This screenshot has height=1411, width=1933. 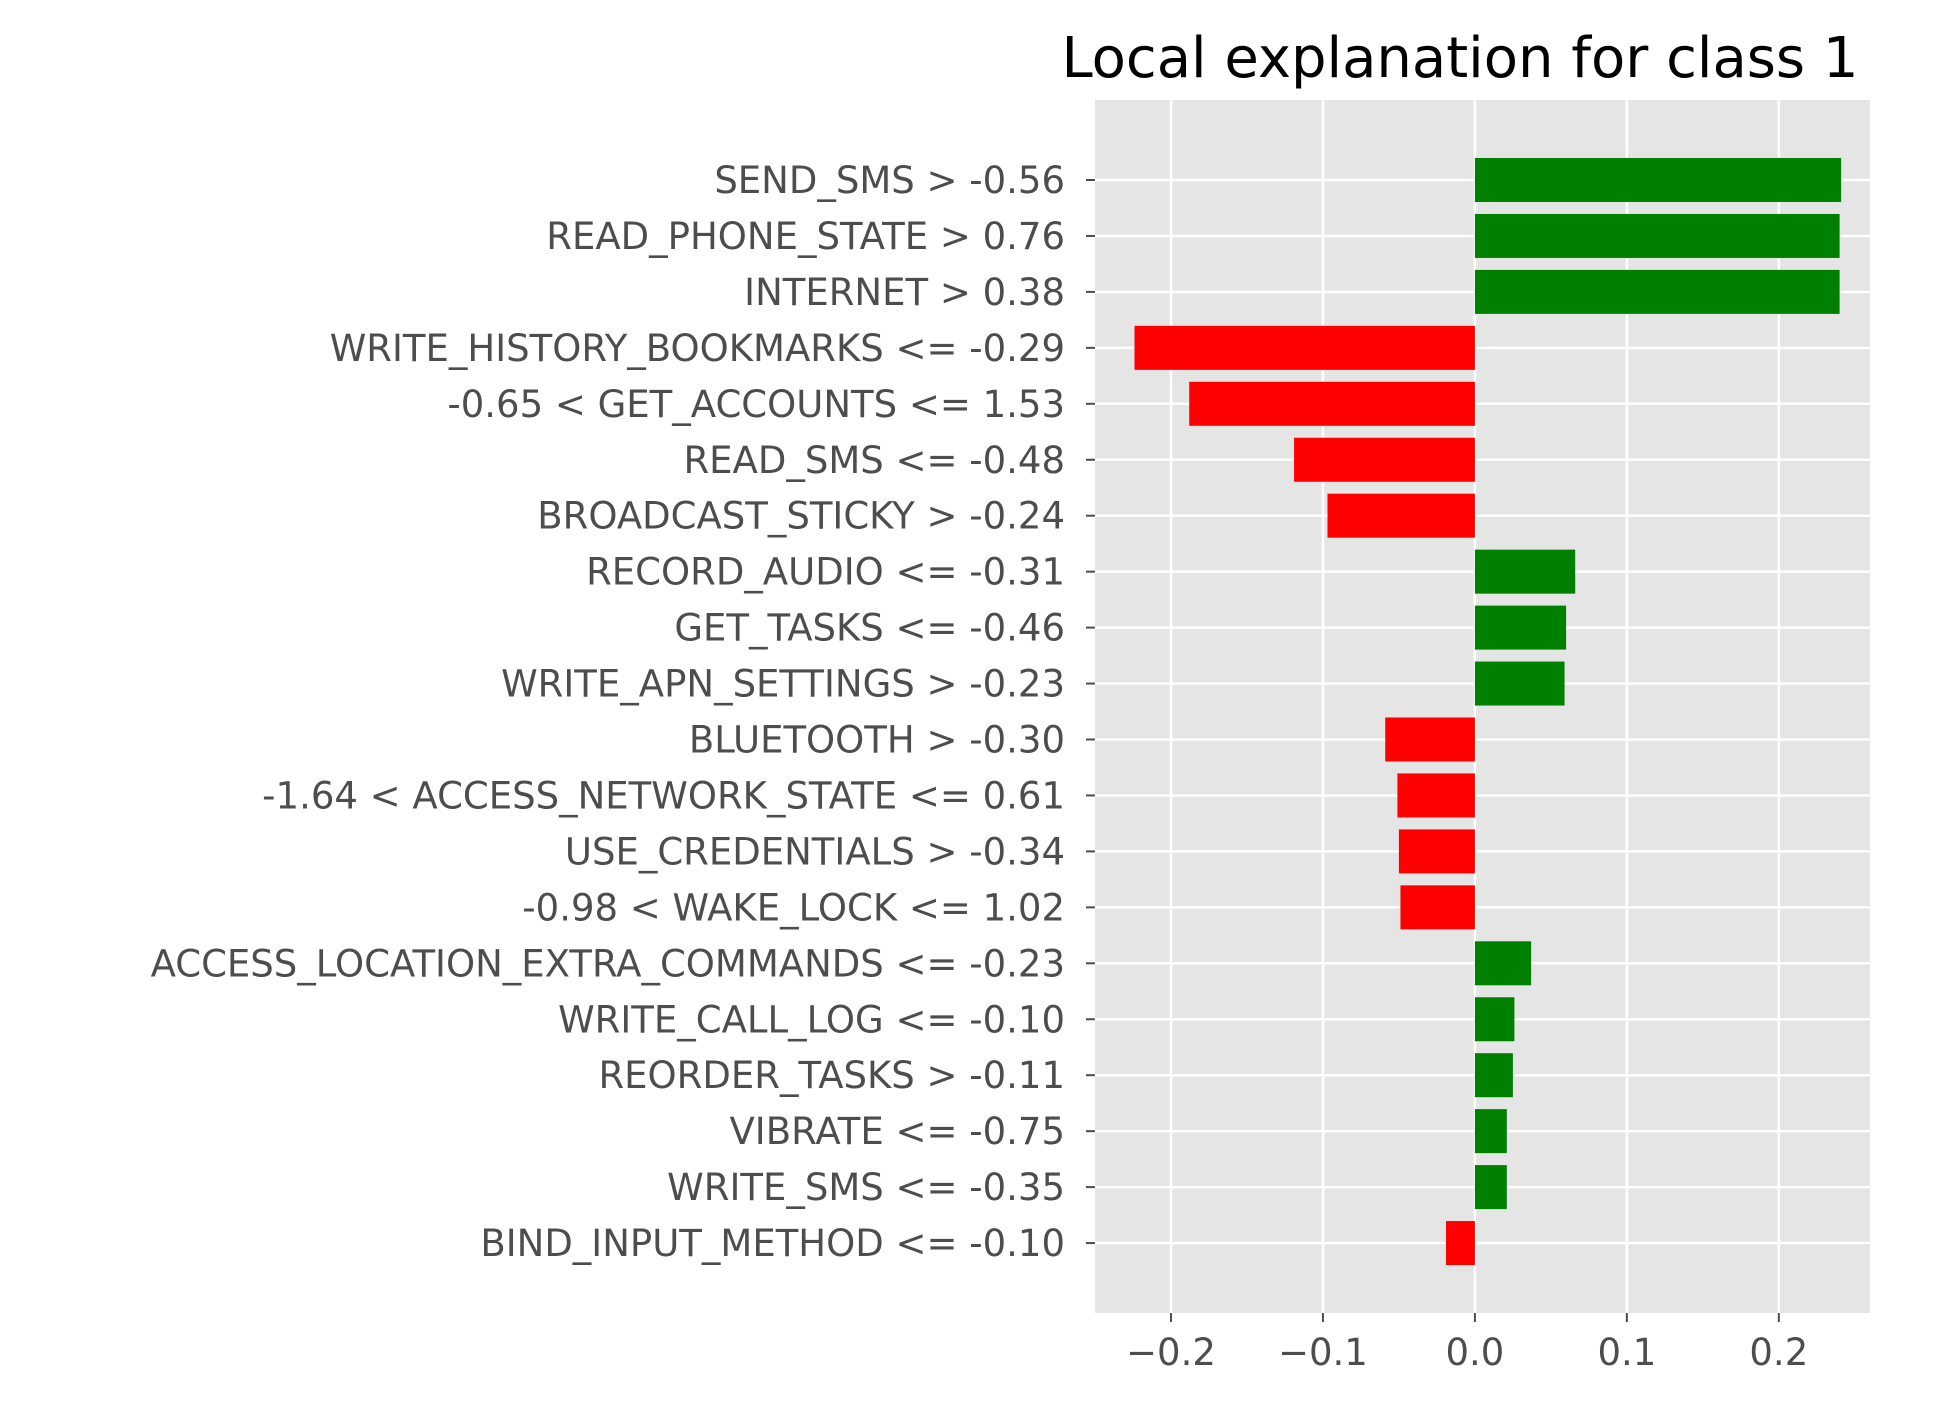 I want to click on category-label: BIND_INPUT_METHOD <= -0.10, so click(x=772, y=1243).